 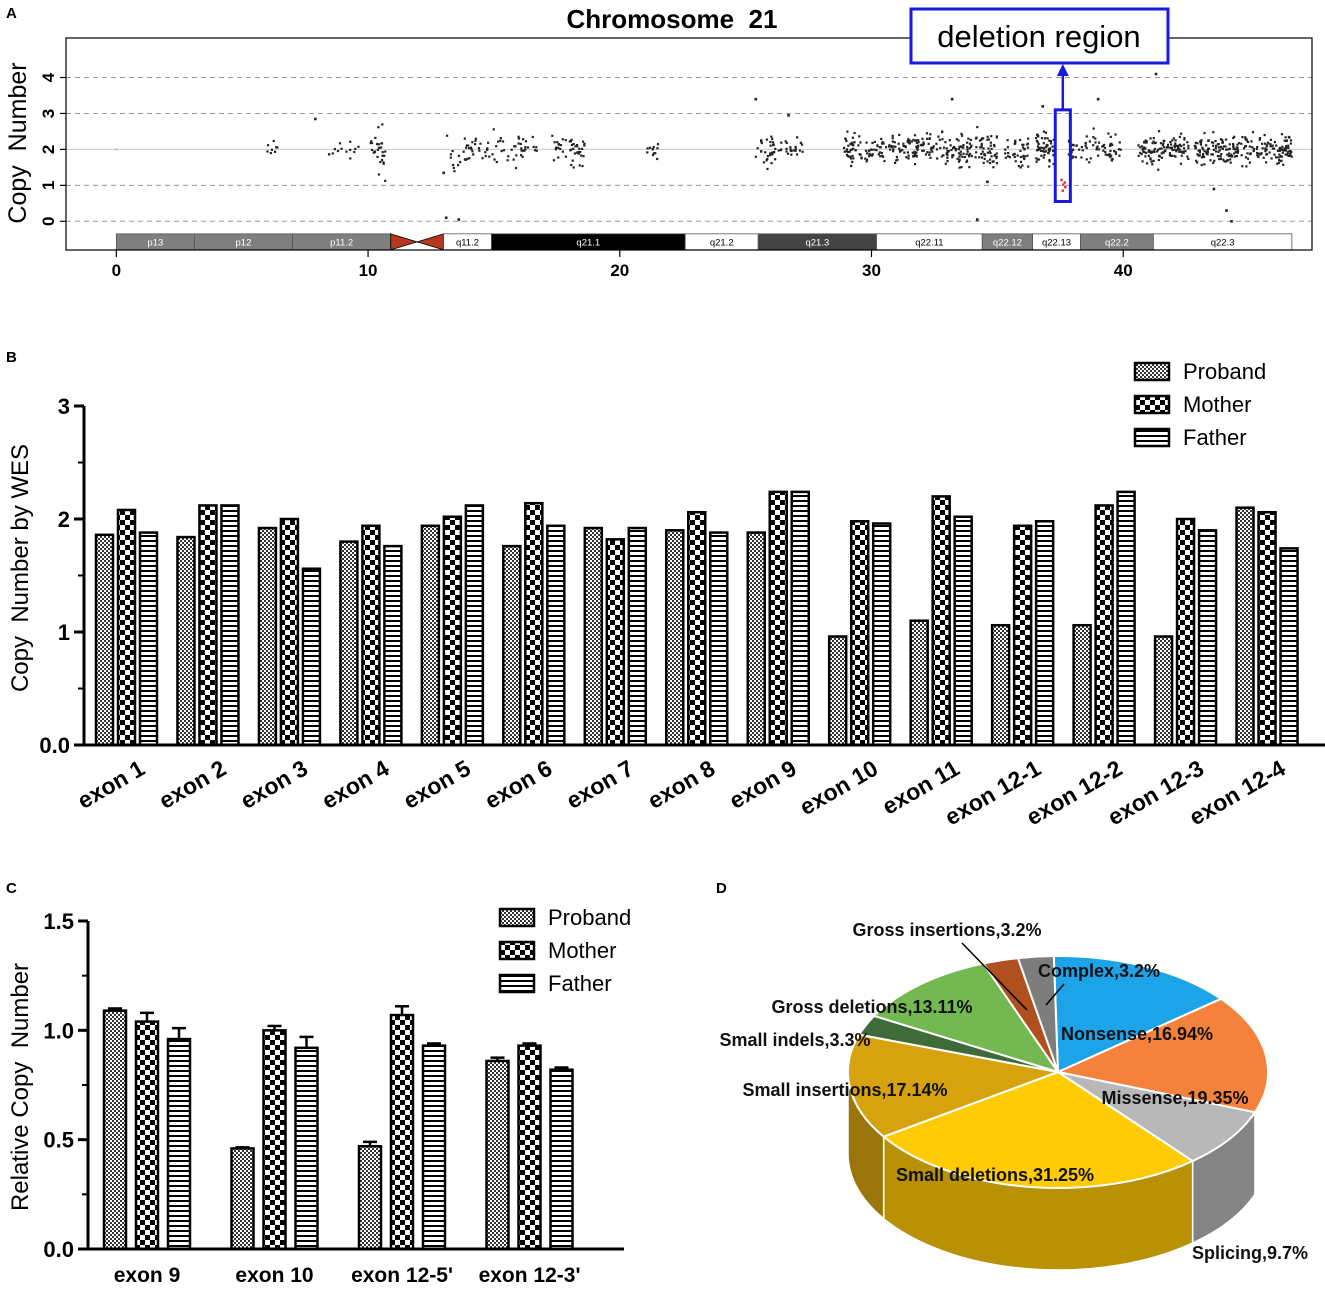 What do you see at coordinates (341, 242) in the screenshot?
I see `cytoband-label: p11.2` at bounding box center [341, 242].